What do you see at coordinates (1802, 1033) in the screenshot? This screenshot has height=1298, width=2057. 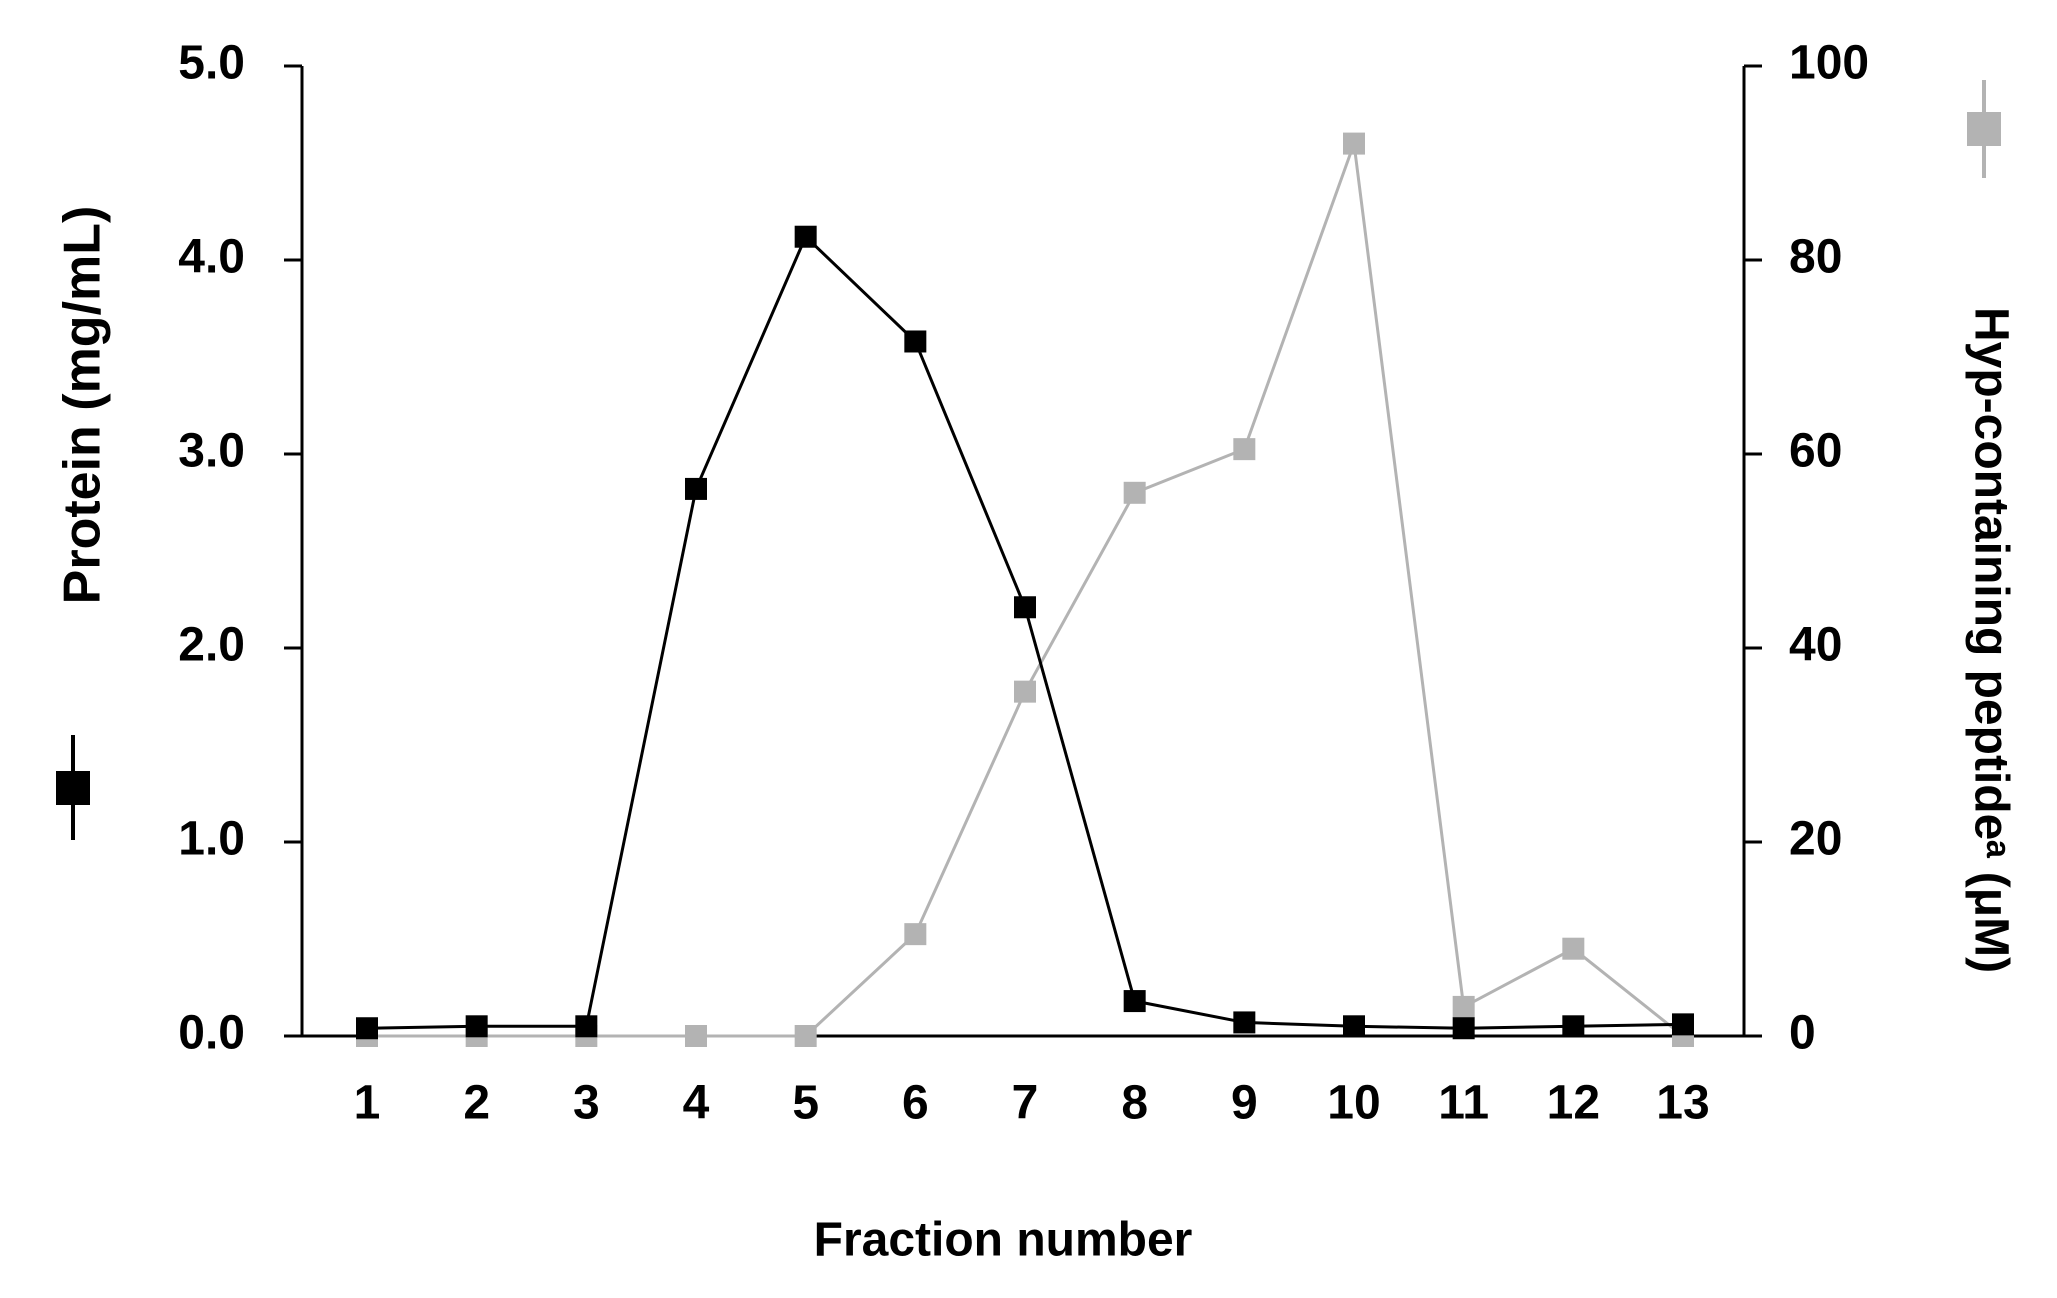 I see `y2-tick-label: 0` at bounding box center [1802, 1033].